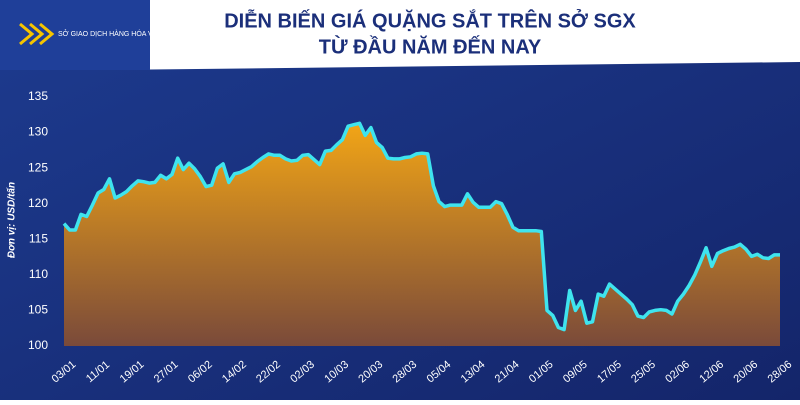 The width and height of the screenshot is (800, 405). Describe the element at coordinates (38, 167) in the screenshot. I see `y-tick-label: 125` at that location.